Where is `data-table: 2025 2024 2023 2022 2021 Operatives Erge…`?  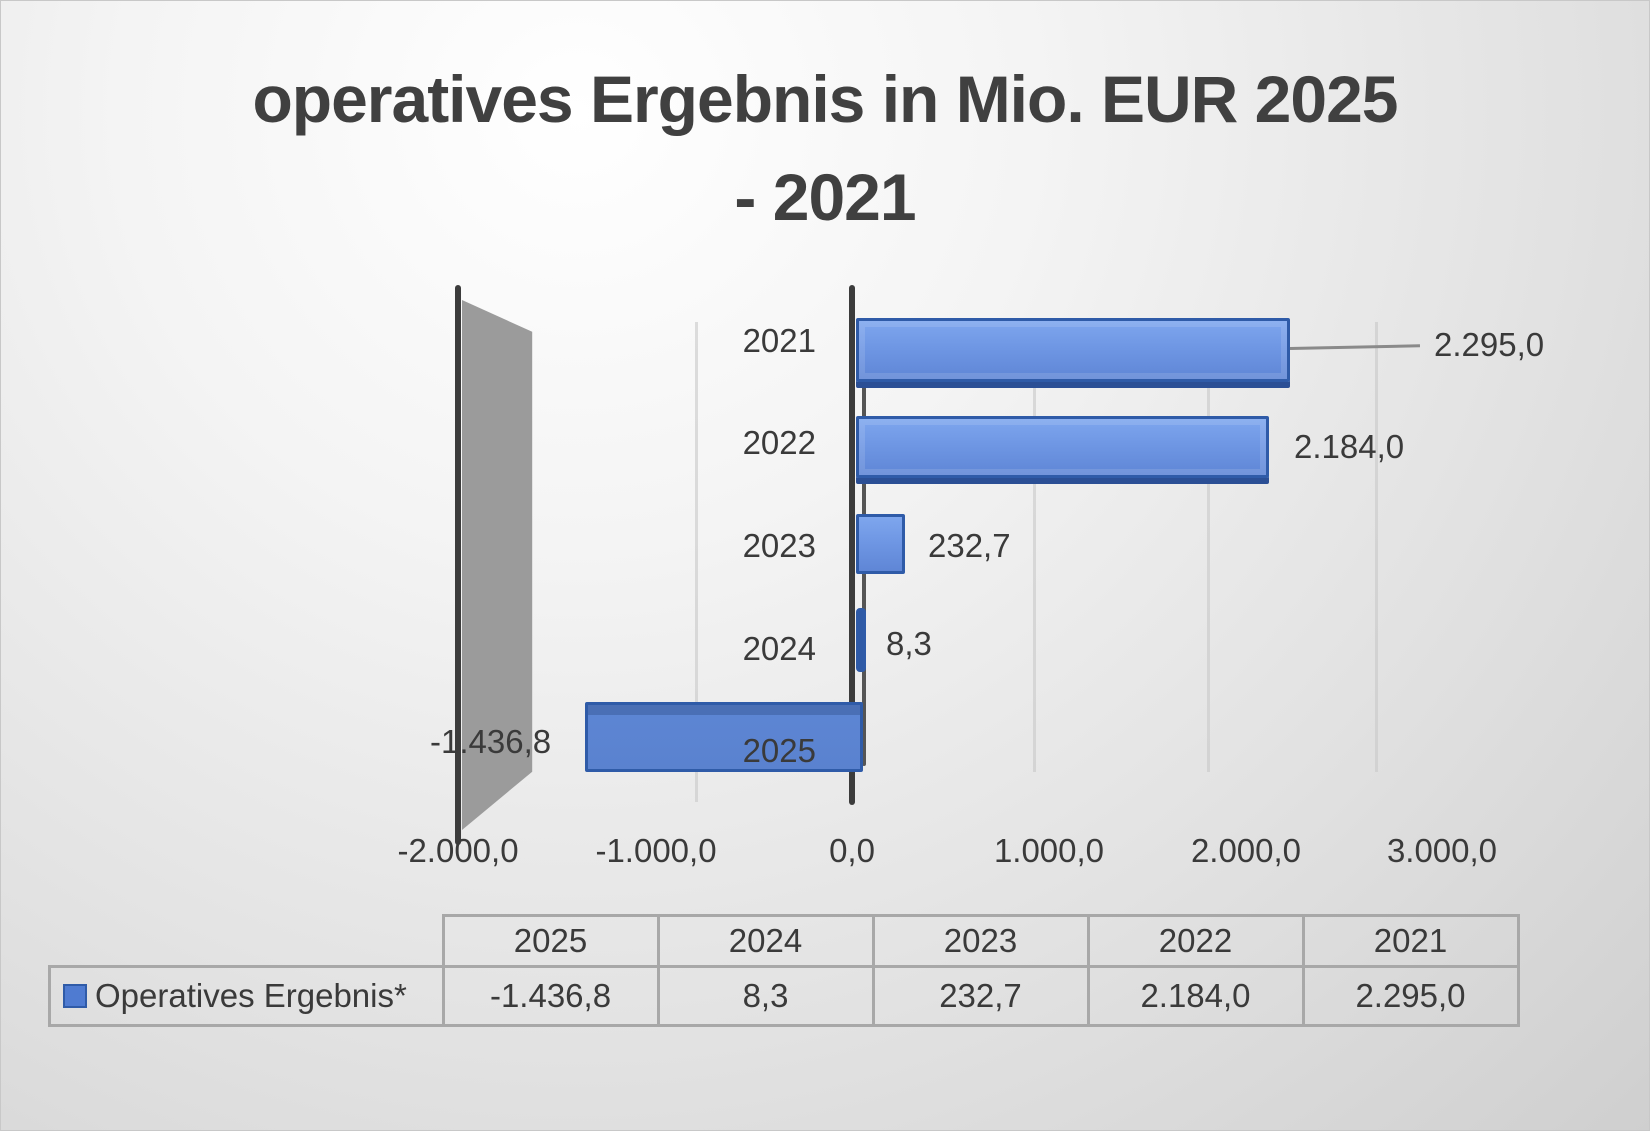 data-table: 2025 2024 2023 2022 2021 Operatives Erge… is located at coordinates (784, 970).